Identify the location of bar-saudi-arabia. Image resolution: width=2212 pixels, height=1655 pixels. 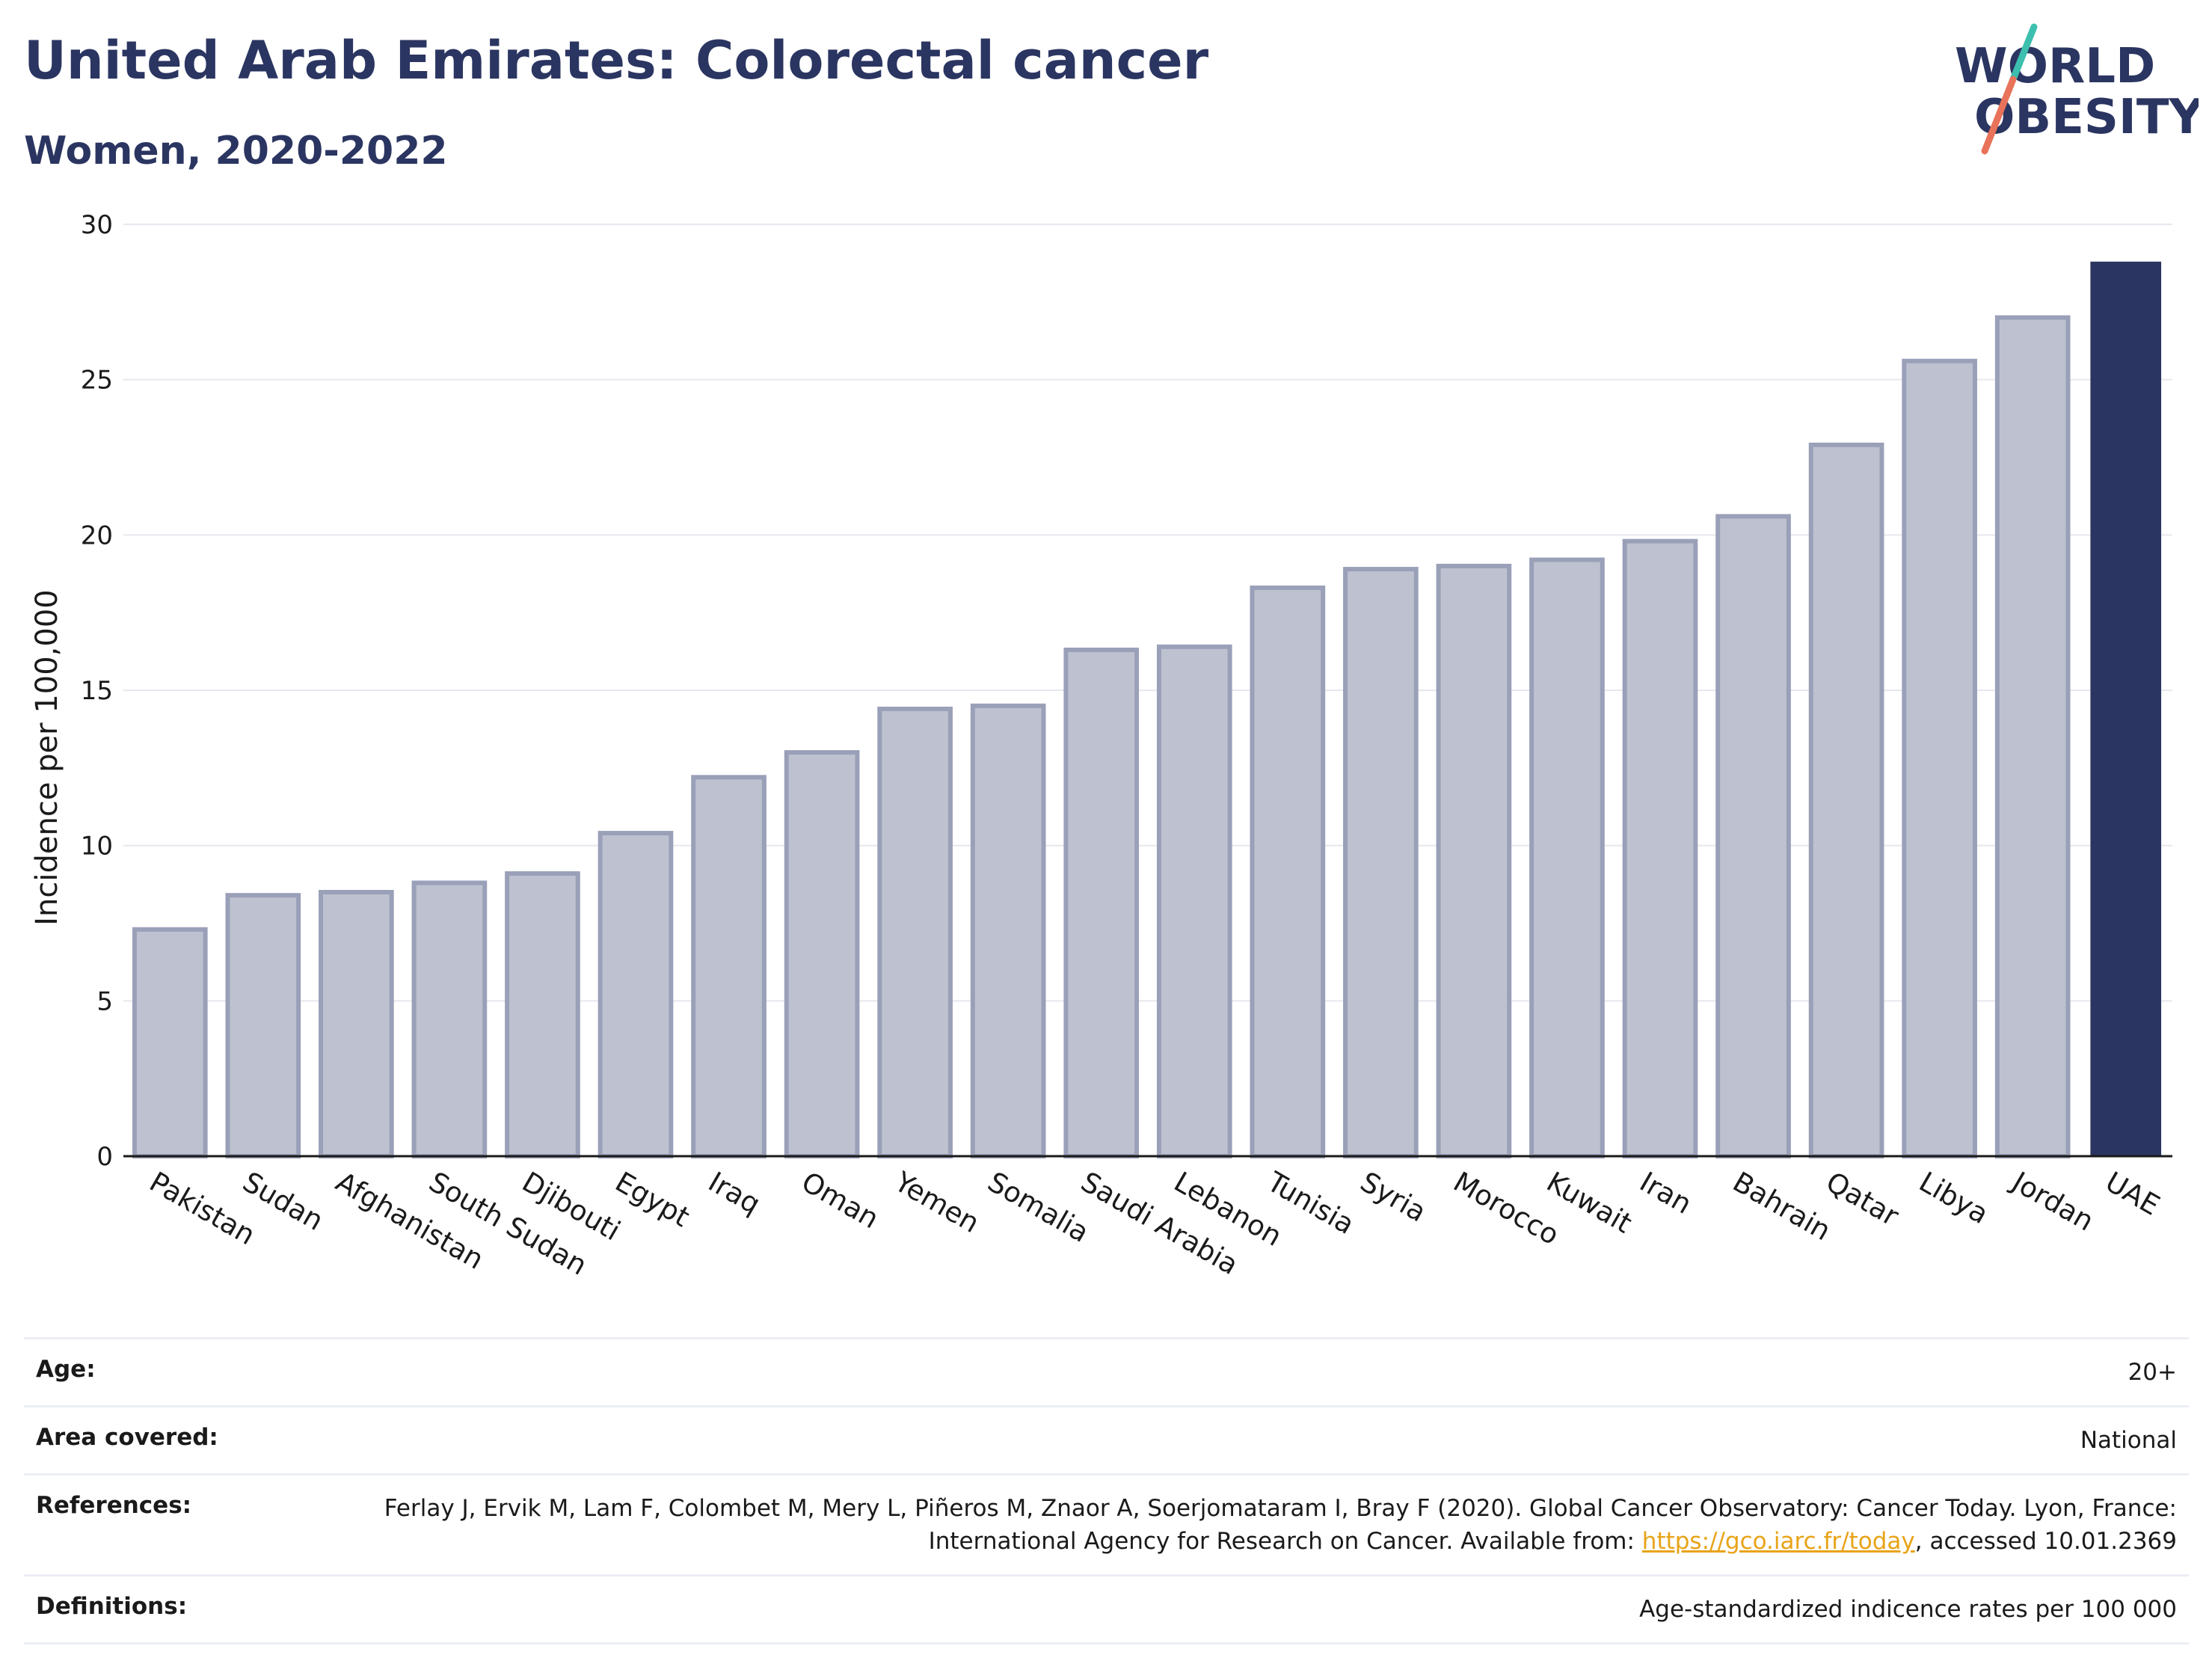
(1101, 903).